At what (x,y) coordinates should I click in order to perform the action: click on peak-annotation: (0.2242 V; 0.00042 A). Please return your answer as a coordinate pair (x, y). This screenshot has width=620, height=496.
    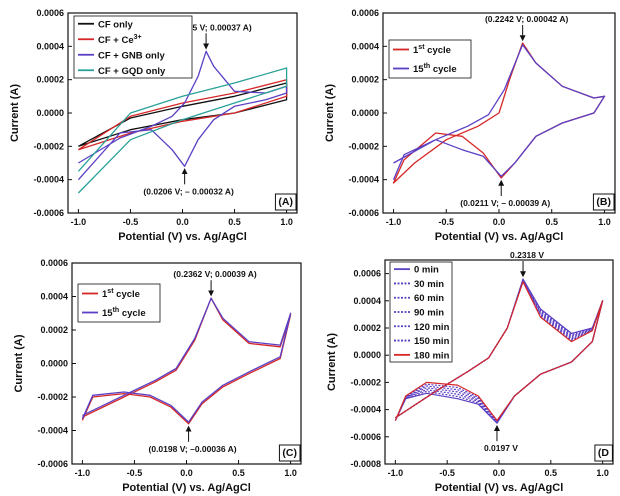
    Looking at the image, I should click on (526, 19).